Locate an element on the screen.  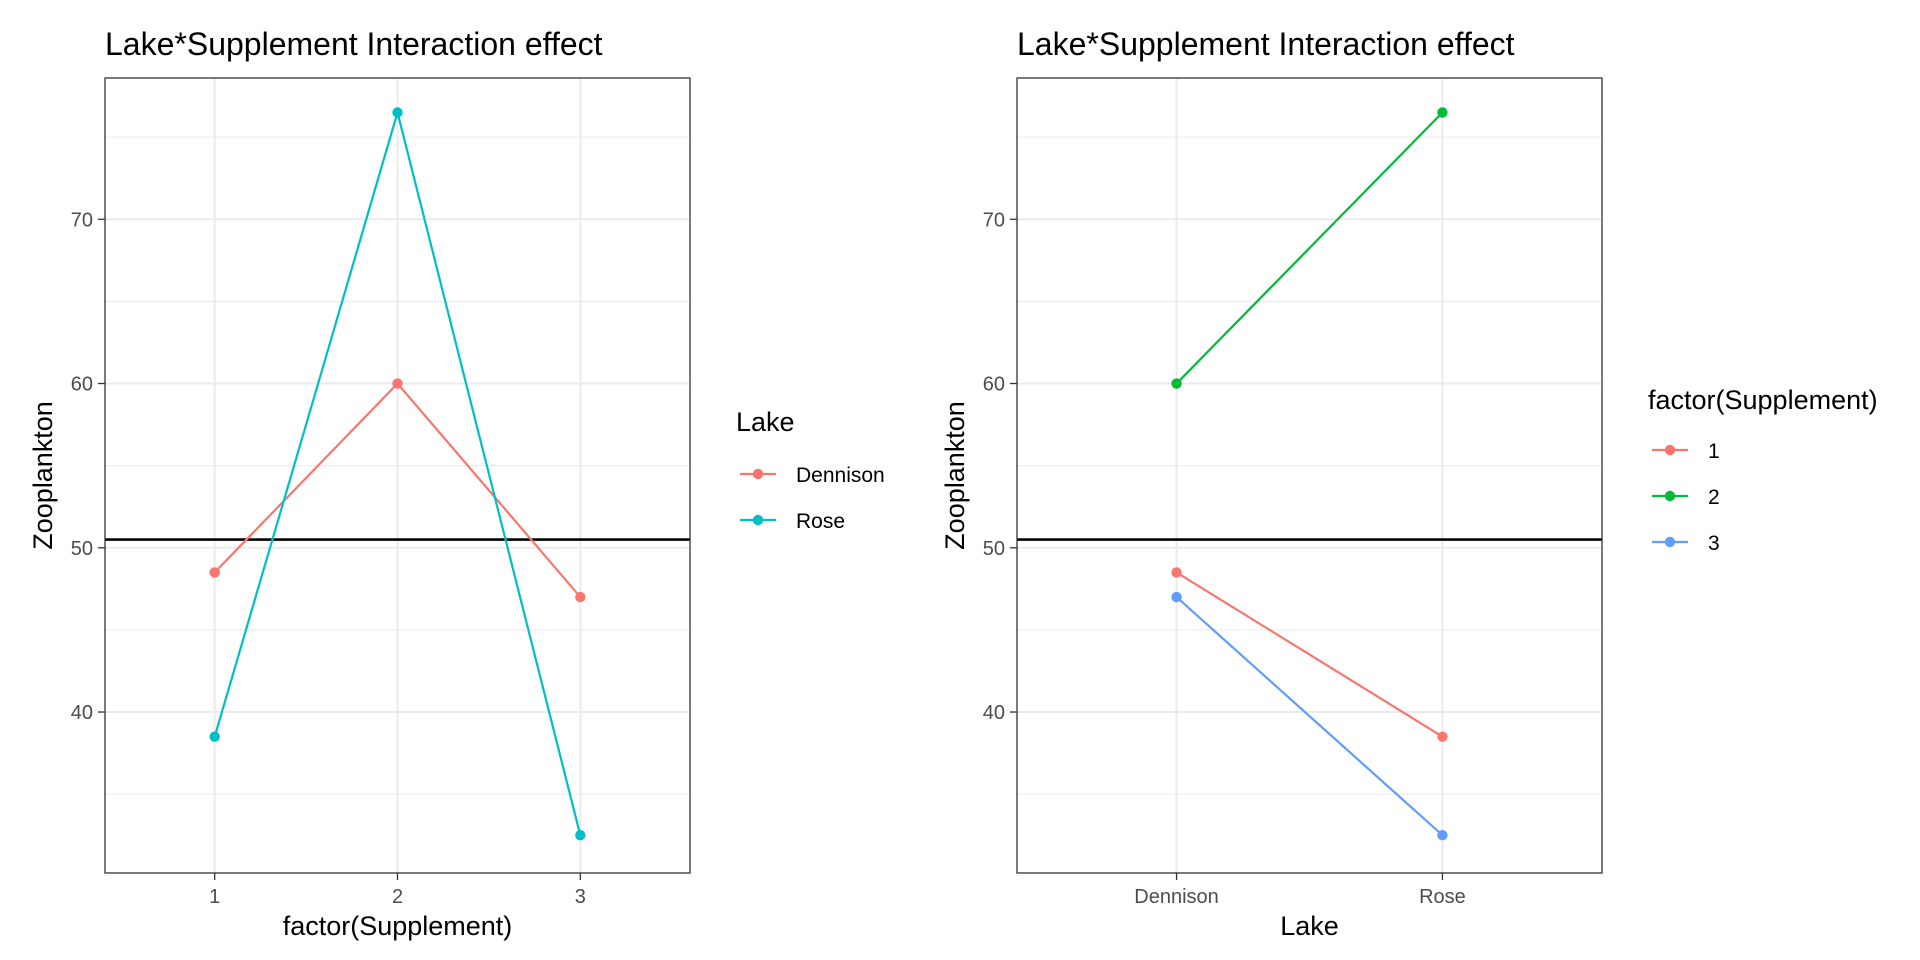
legend-label: 1 is located at coordinates (1714, 451).